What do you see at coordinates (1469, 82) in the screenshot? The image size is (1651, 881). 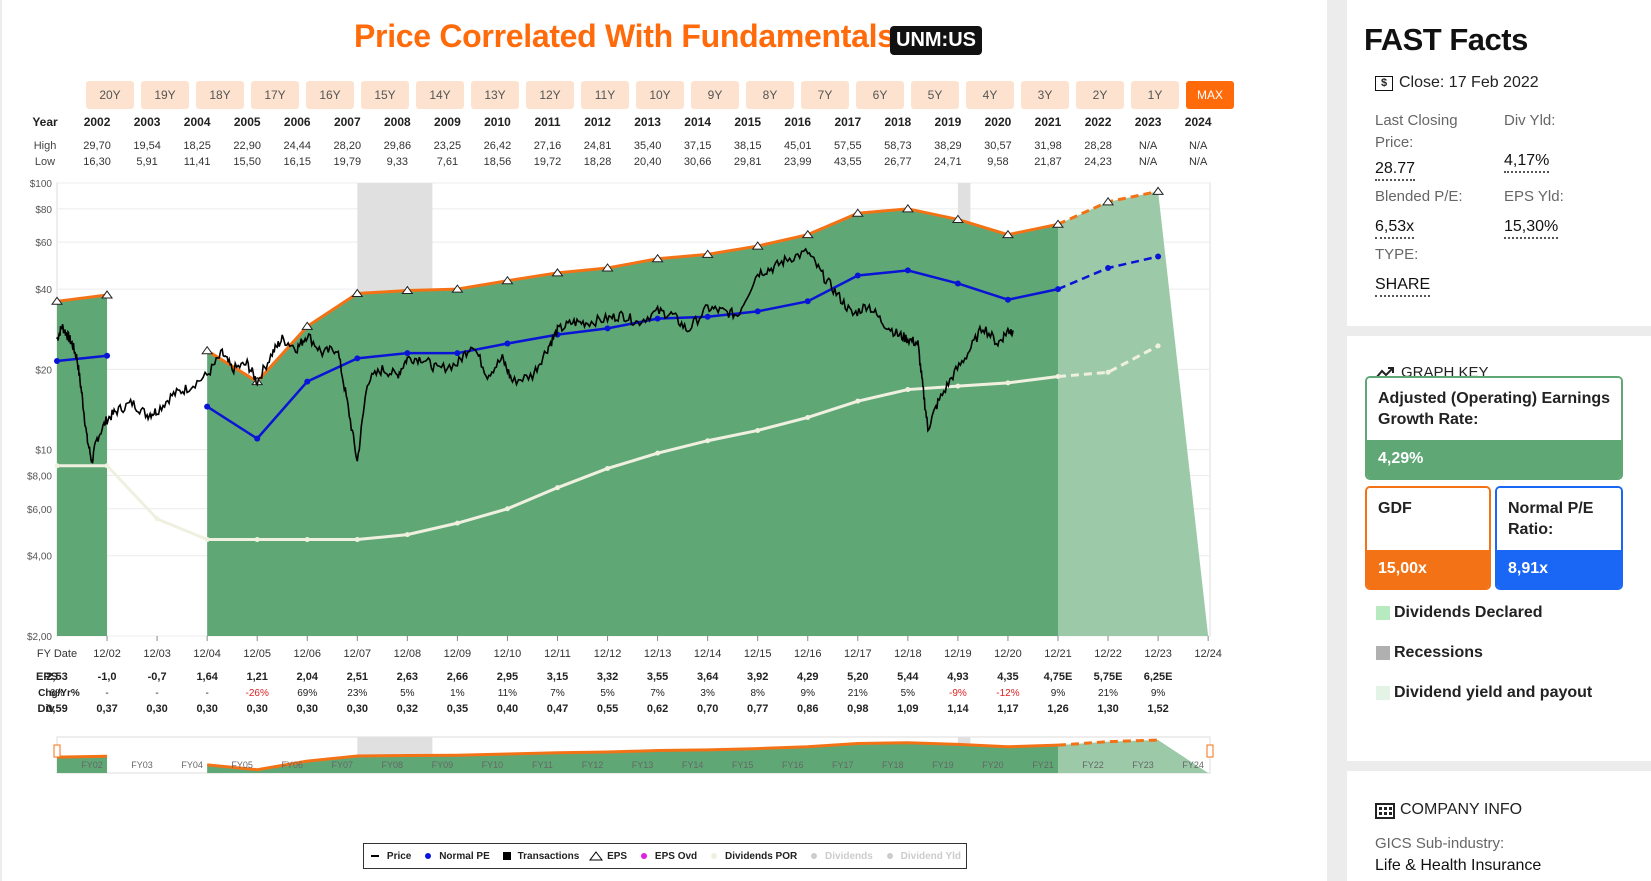 I see `close-date-text: Close: 17 Feb 2022` at bounding box center [1469, 82].